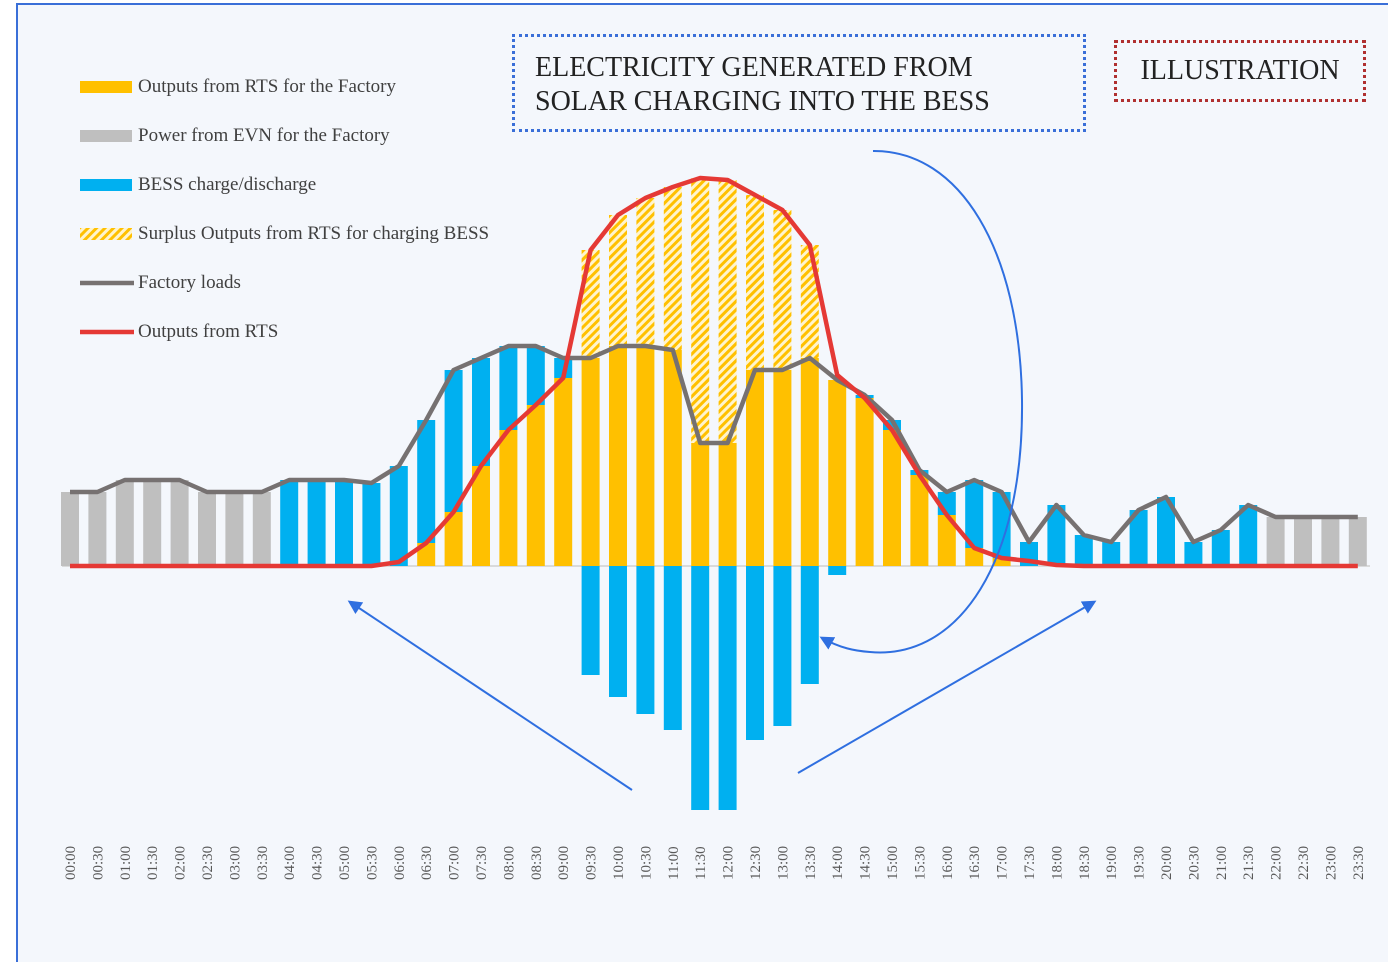 The width and height of the screenshot is (1388, 962). I want to click on x-tick-label: 09:00, so click(564, 863).